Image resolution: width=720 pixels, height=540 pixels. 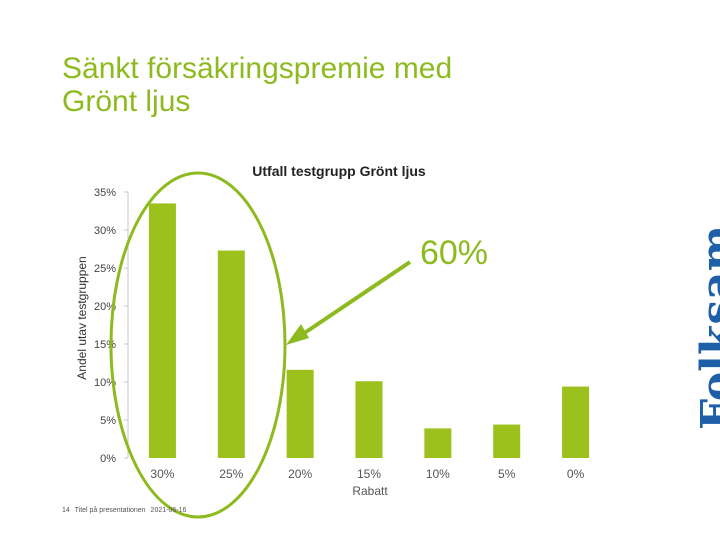 I want to click on footer-page-number: 14, so click(x=66, y=510).